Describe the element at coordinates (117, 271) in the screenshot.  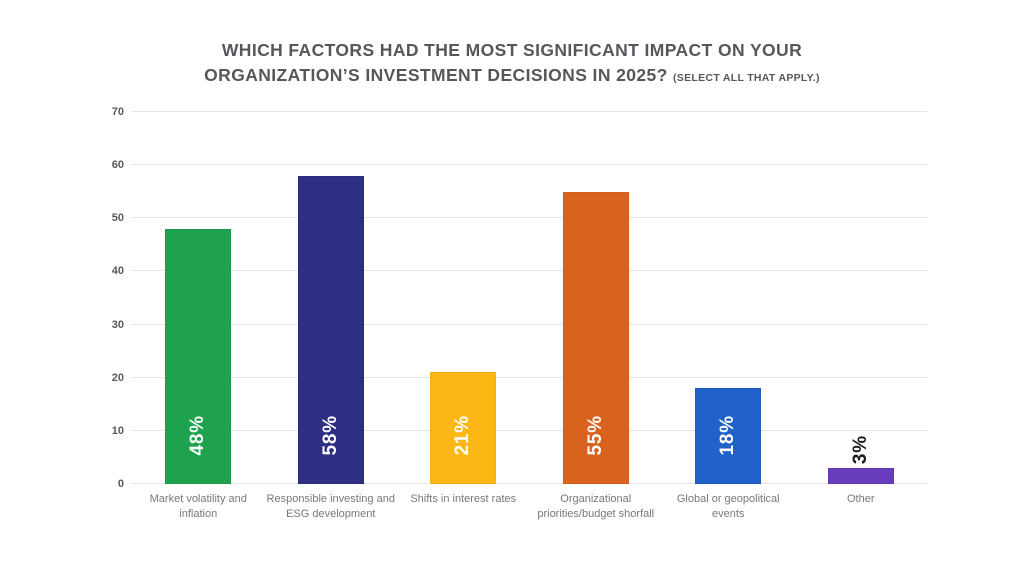
I see `y-axis-tick-label-40: 40` at that location.